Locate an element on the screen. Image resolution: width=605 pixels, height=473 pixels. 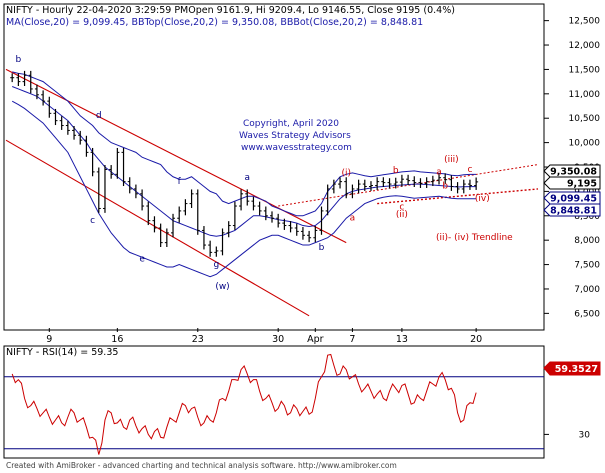
rsi-y-tick-label: 30 is located at coordinates (585, 435).